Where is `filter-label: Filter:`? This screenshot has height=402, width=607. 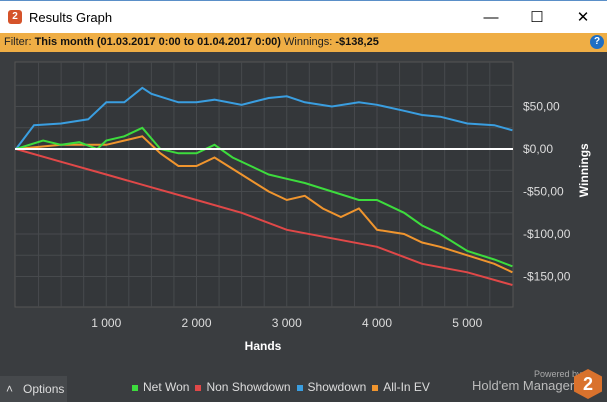
filter-label: Filter: is located at coordinates (18, 42).